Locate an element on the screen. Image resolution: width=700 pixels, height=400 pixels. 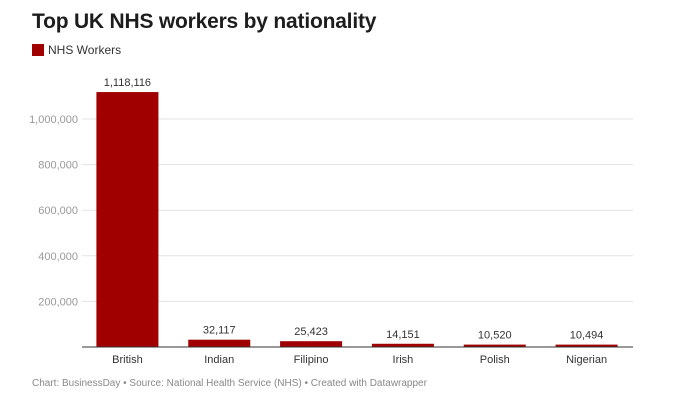
x-tick-label: Indian is located at coordinates (219, 360).